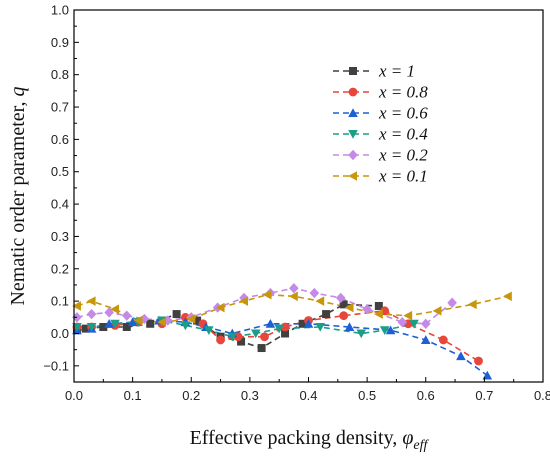 The image size is (550, 457). Describe the element at coordinates (60, 42) in the screenshot. I see `y-tick-label: 0.9` at that location.